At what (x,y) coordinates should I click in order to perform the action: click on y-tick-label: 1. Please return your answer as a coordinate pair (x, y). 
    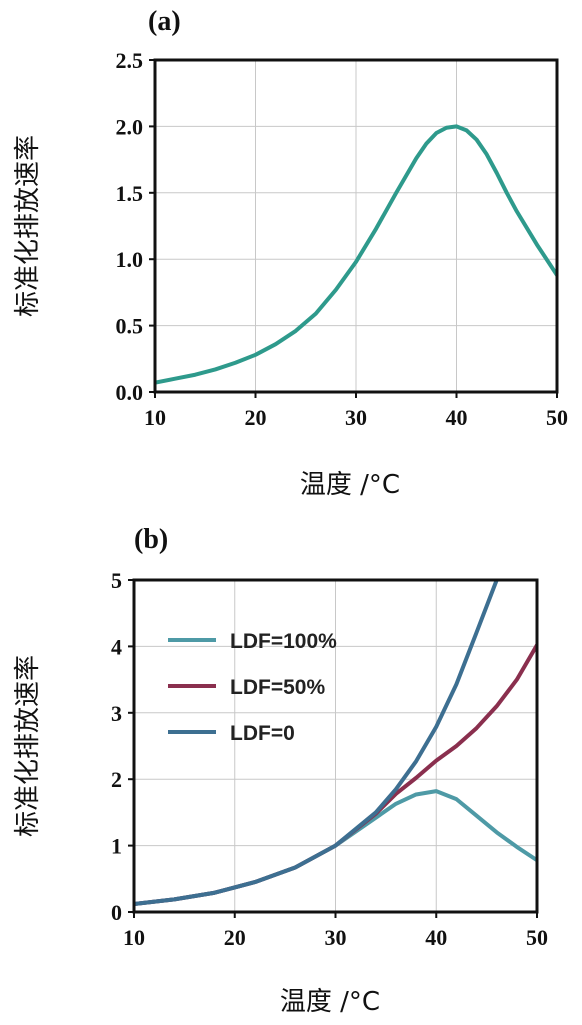
    Looking at the image, I should click on (116, 846).